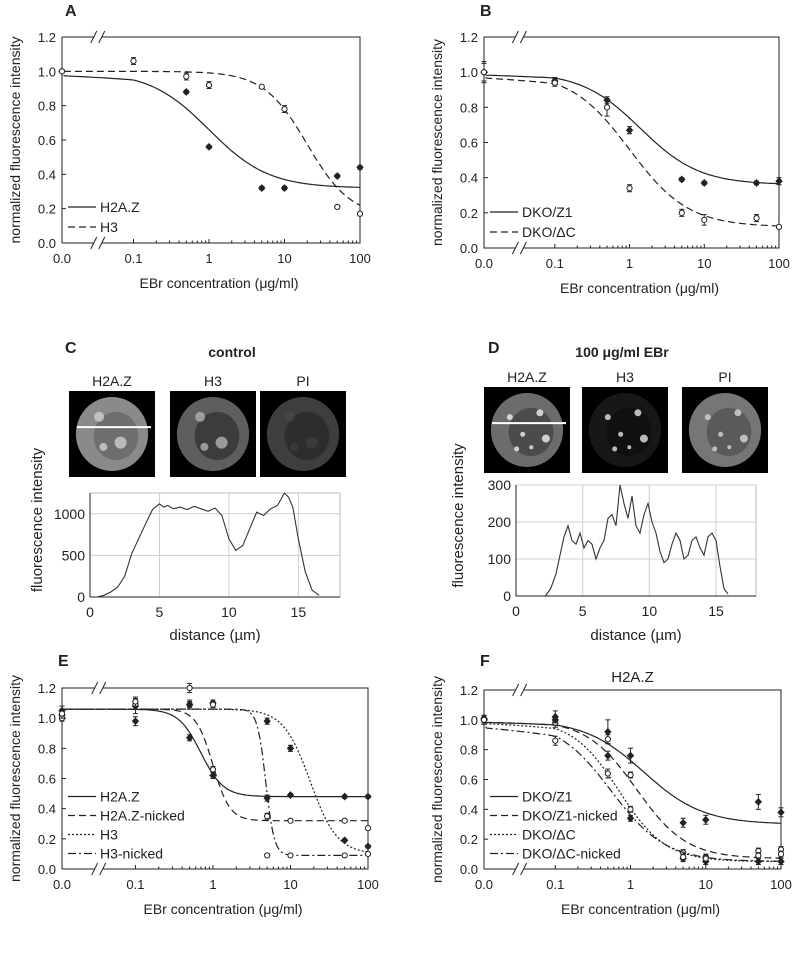 The height and width of the screenshot is (964, 800). What do you see at coordinates (507, 596) in the screenshot?
I see `y-tick-label: 0` at bounding box center [507, 596].